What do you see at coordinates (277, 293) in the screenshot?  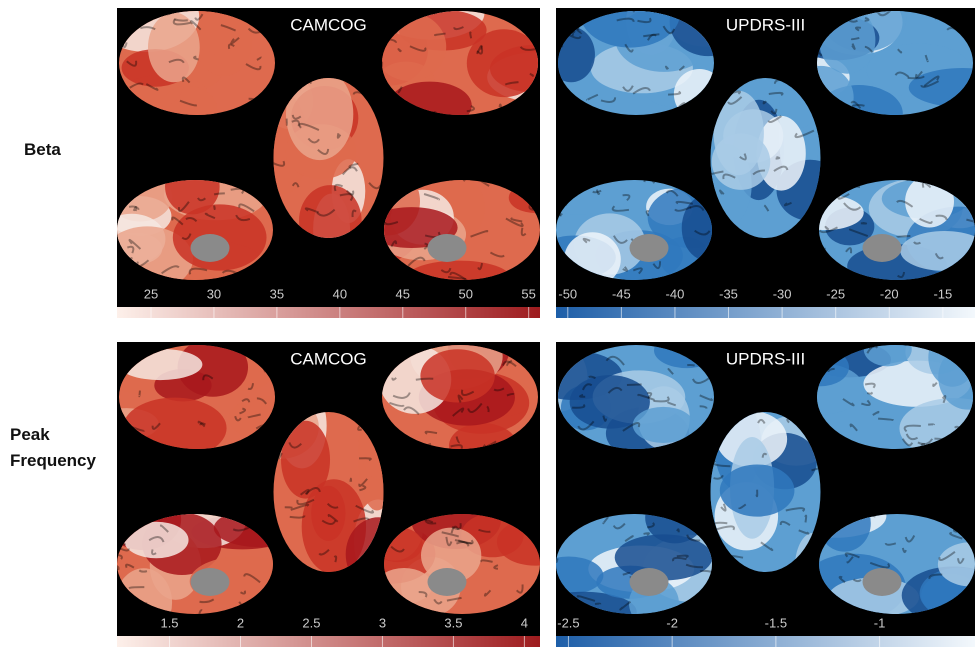 I see `colorbar-tick-label: 35` at bounding box center [277, 293].